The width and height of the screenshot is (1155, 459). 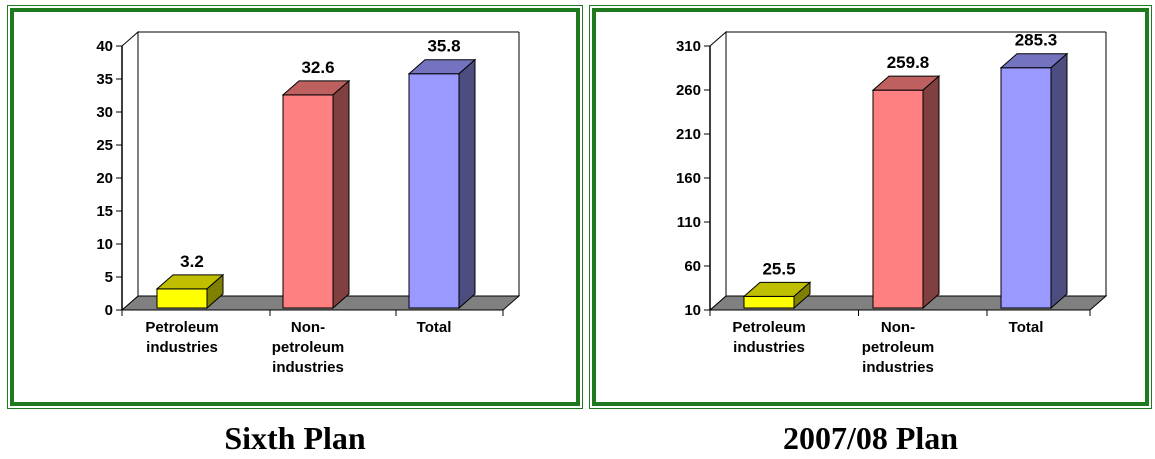 I want to click on data-label: 35.8, so click(x=443, y=46).